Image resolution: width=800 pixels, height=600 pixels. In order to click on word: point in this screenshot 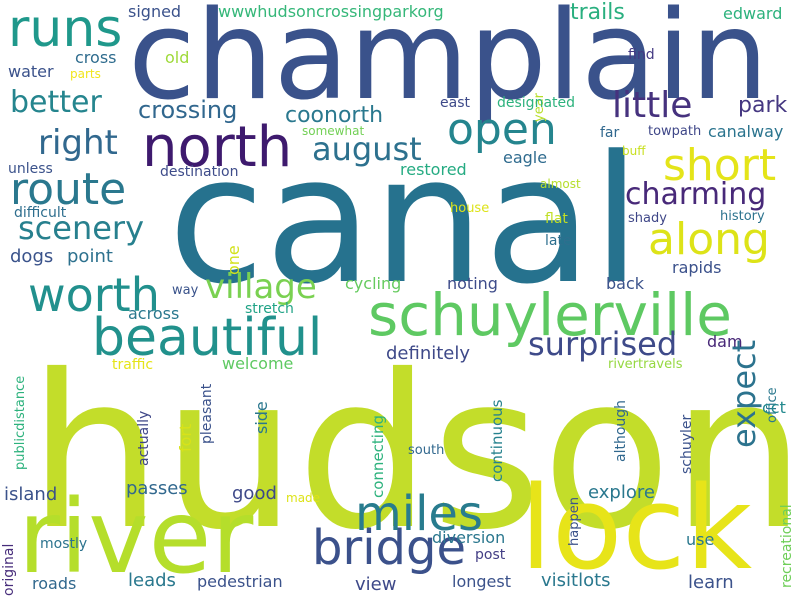, I will do `click(90, 256)`.